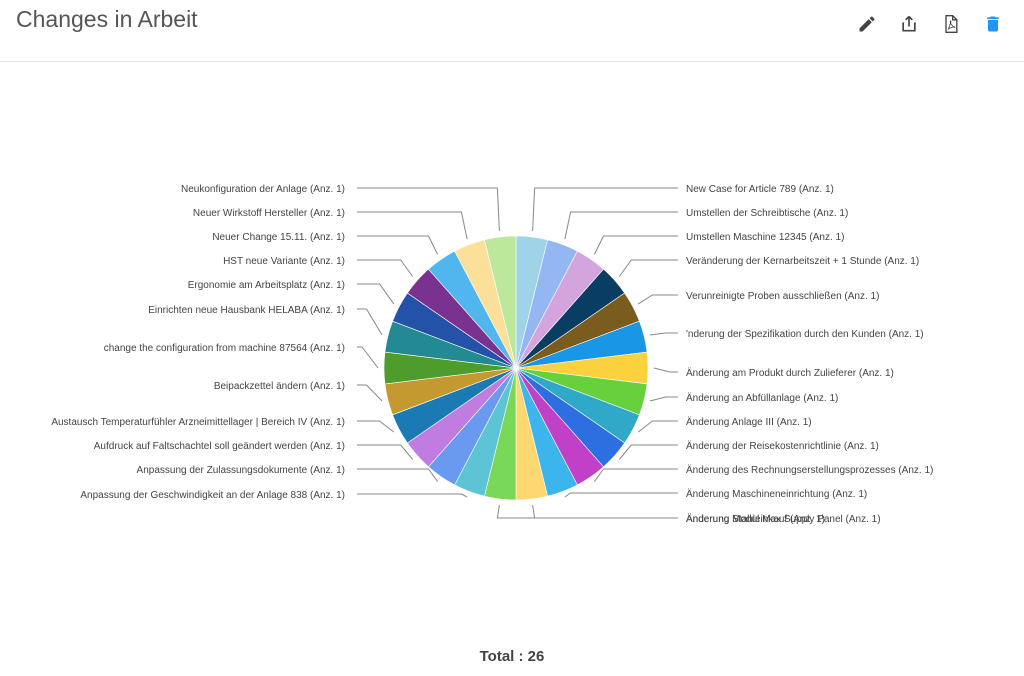 This screenshot has height=676, width=1024. Describe the element at coordinates (512, 31) in the screenshot. I see `chart-header: Changes in Arbeit` at that location.